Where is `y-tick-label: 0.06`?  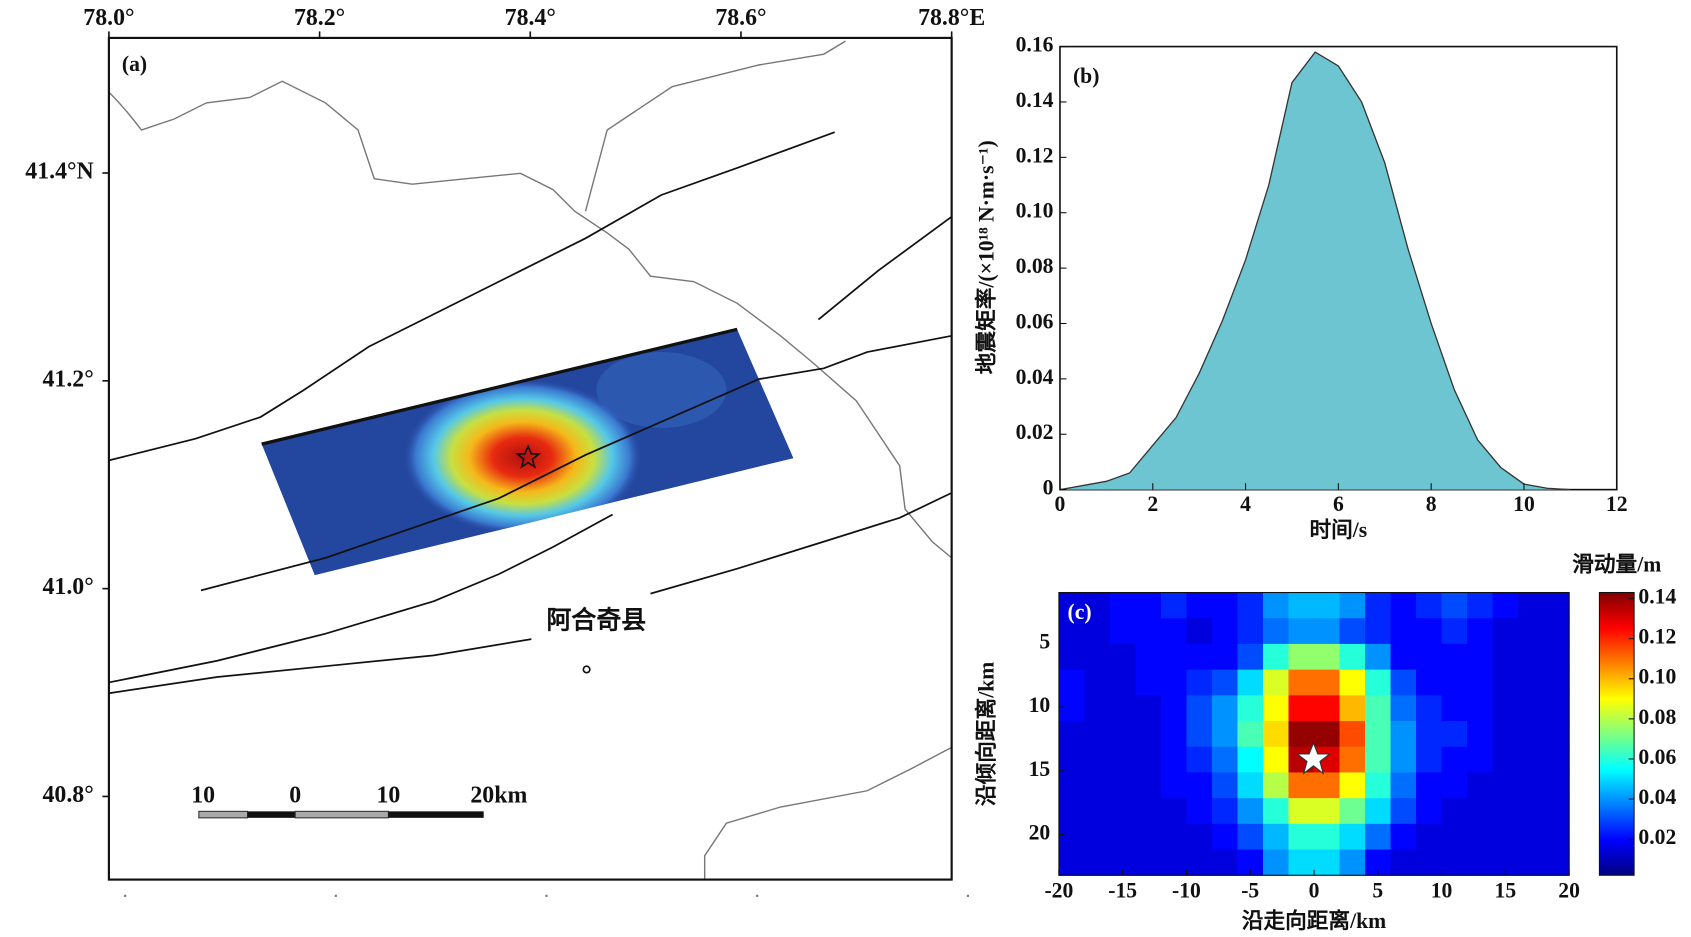
y-tick-label: 0.06 is located at coordinates (1035, 321).